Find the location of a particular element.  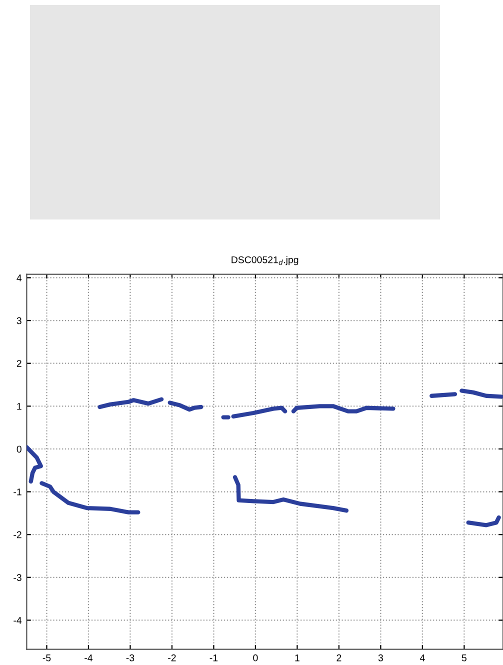

y-tick-label: -2 is located at coordinates (18, 534).